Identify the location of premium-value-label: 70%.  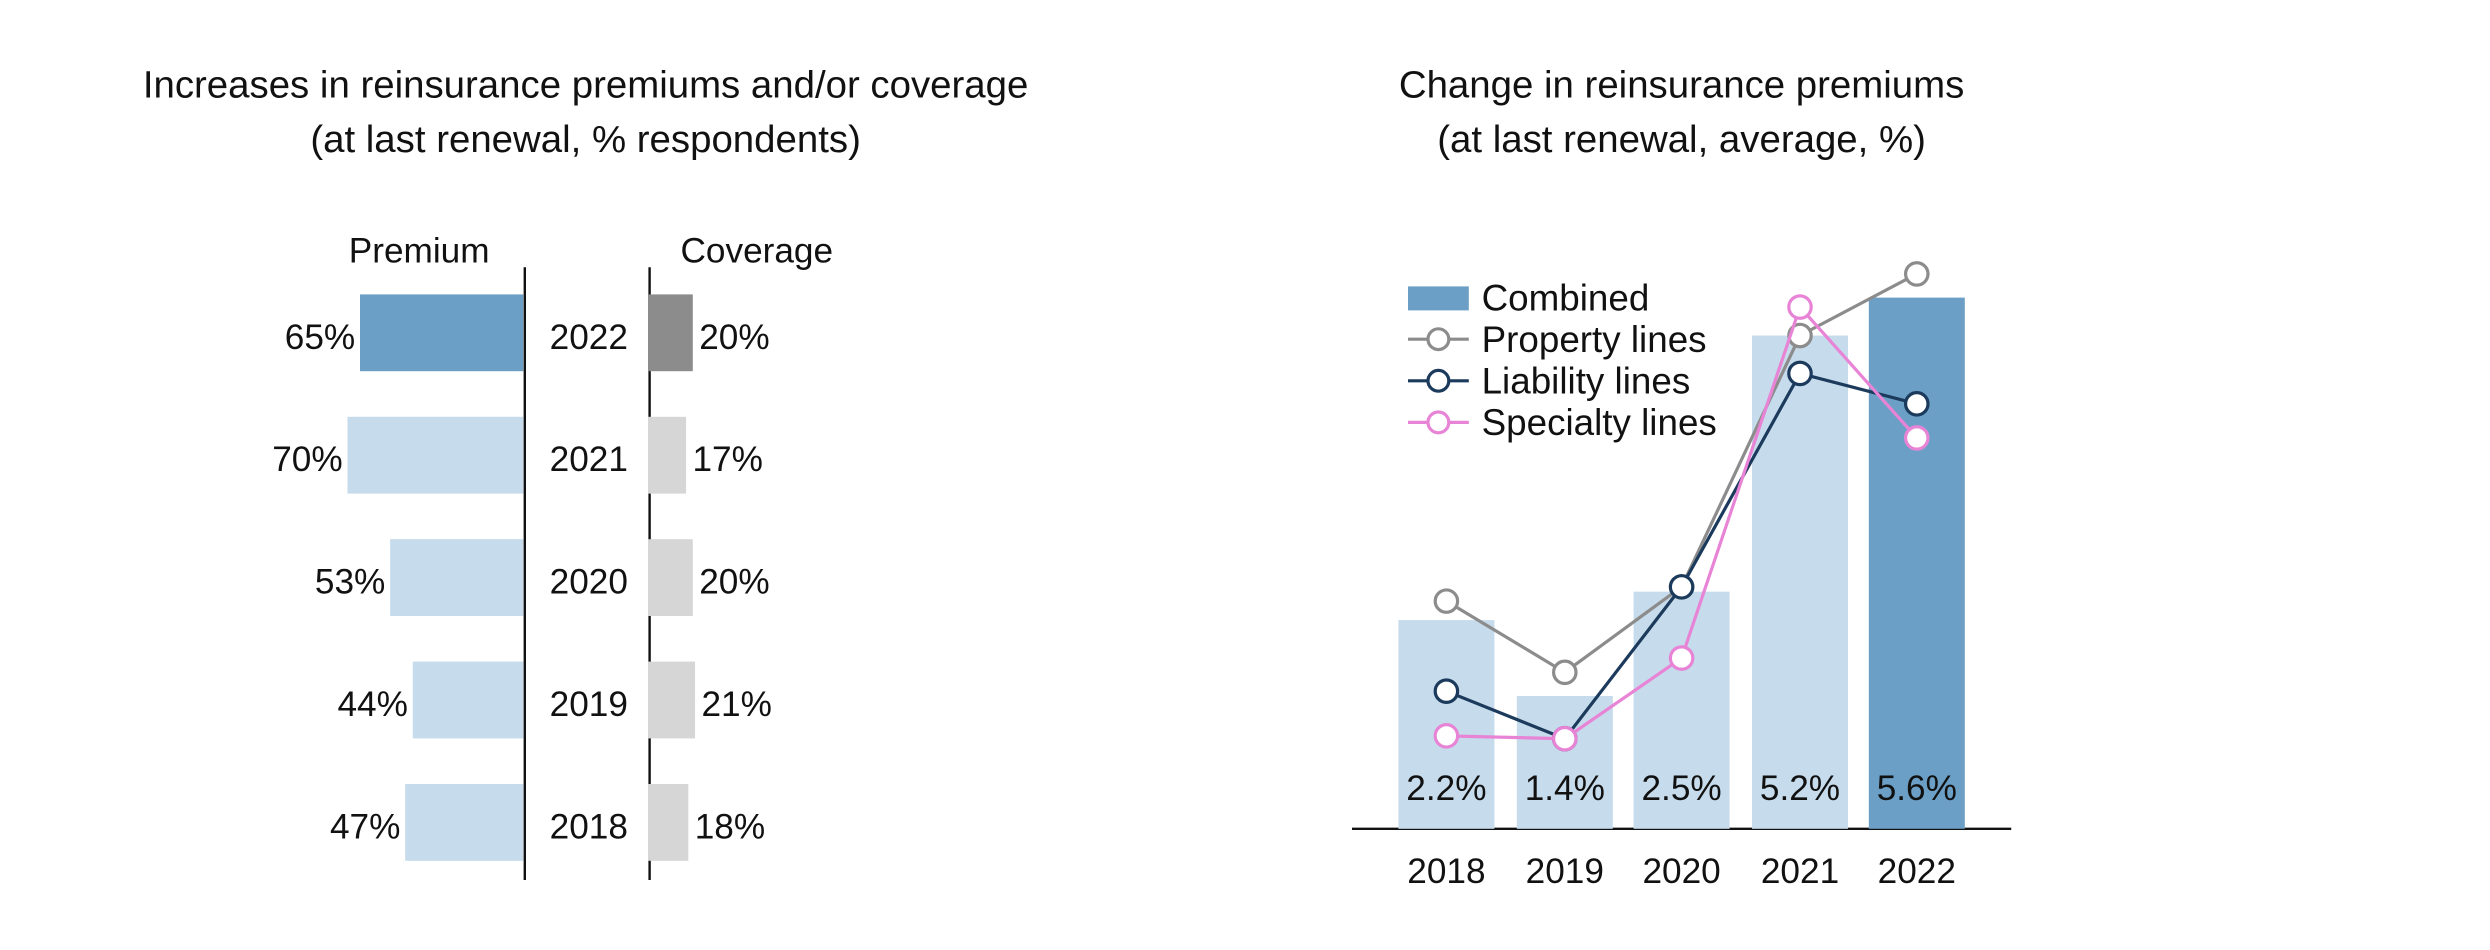
(307, 459).